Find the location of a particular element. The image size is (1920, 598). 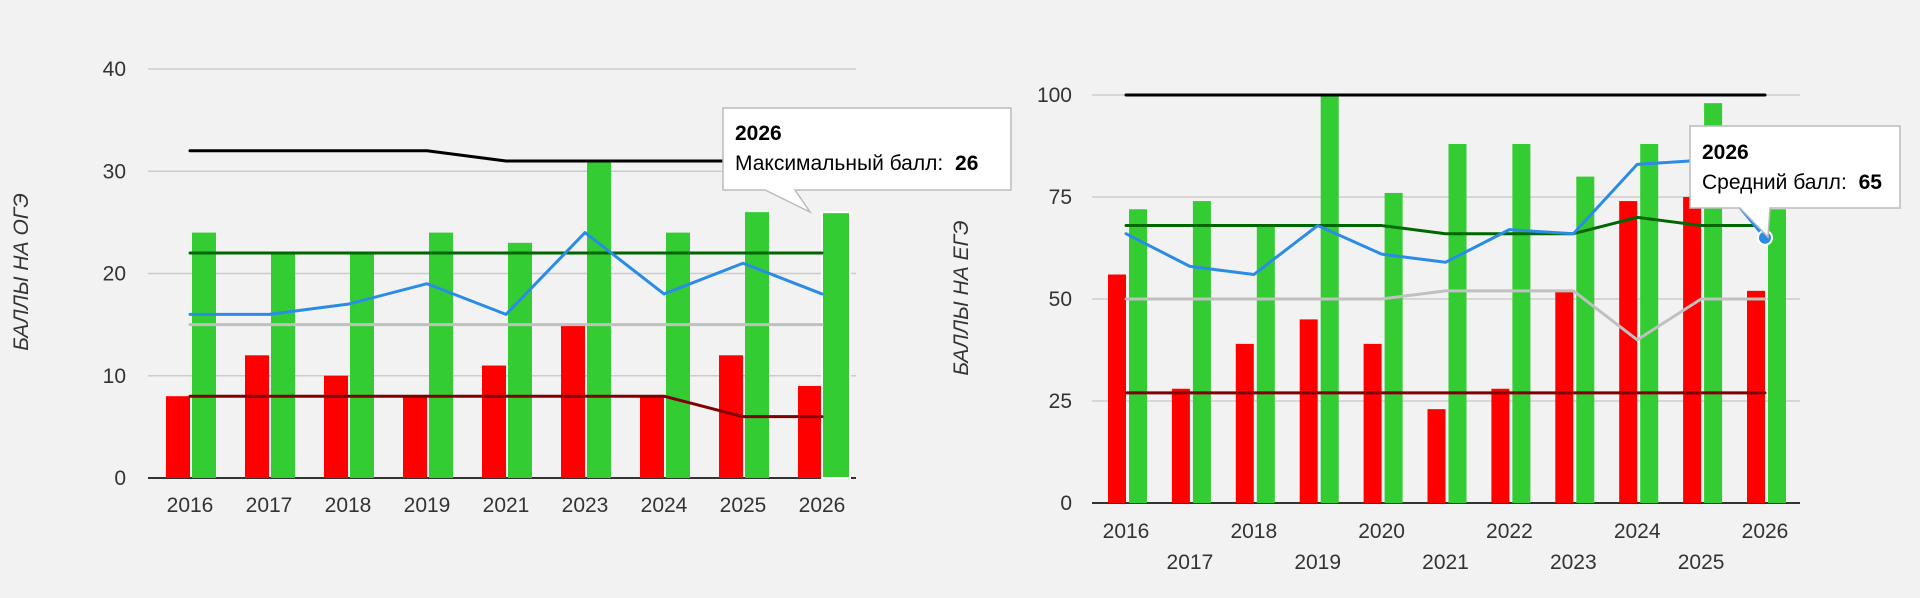

ege-tooltip-year: 2026 is located at coordinates (1725, 152).